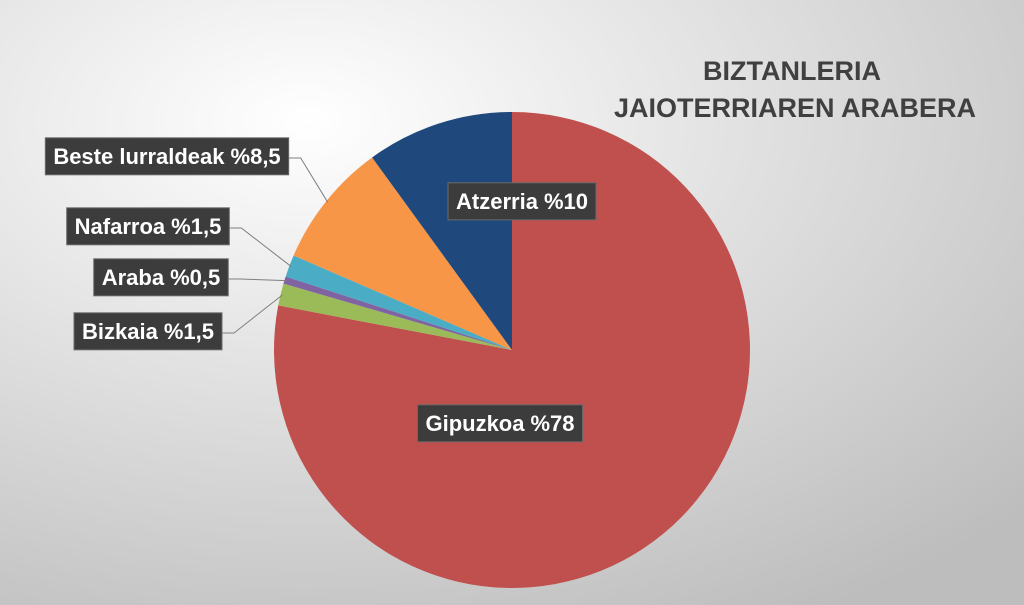  I want to click on label-text: Nafarroa %1,5, so click(148, 226).